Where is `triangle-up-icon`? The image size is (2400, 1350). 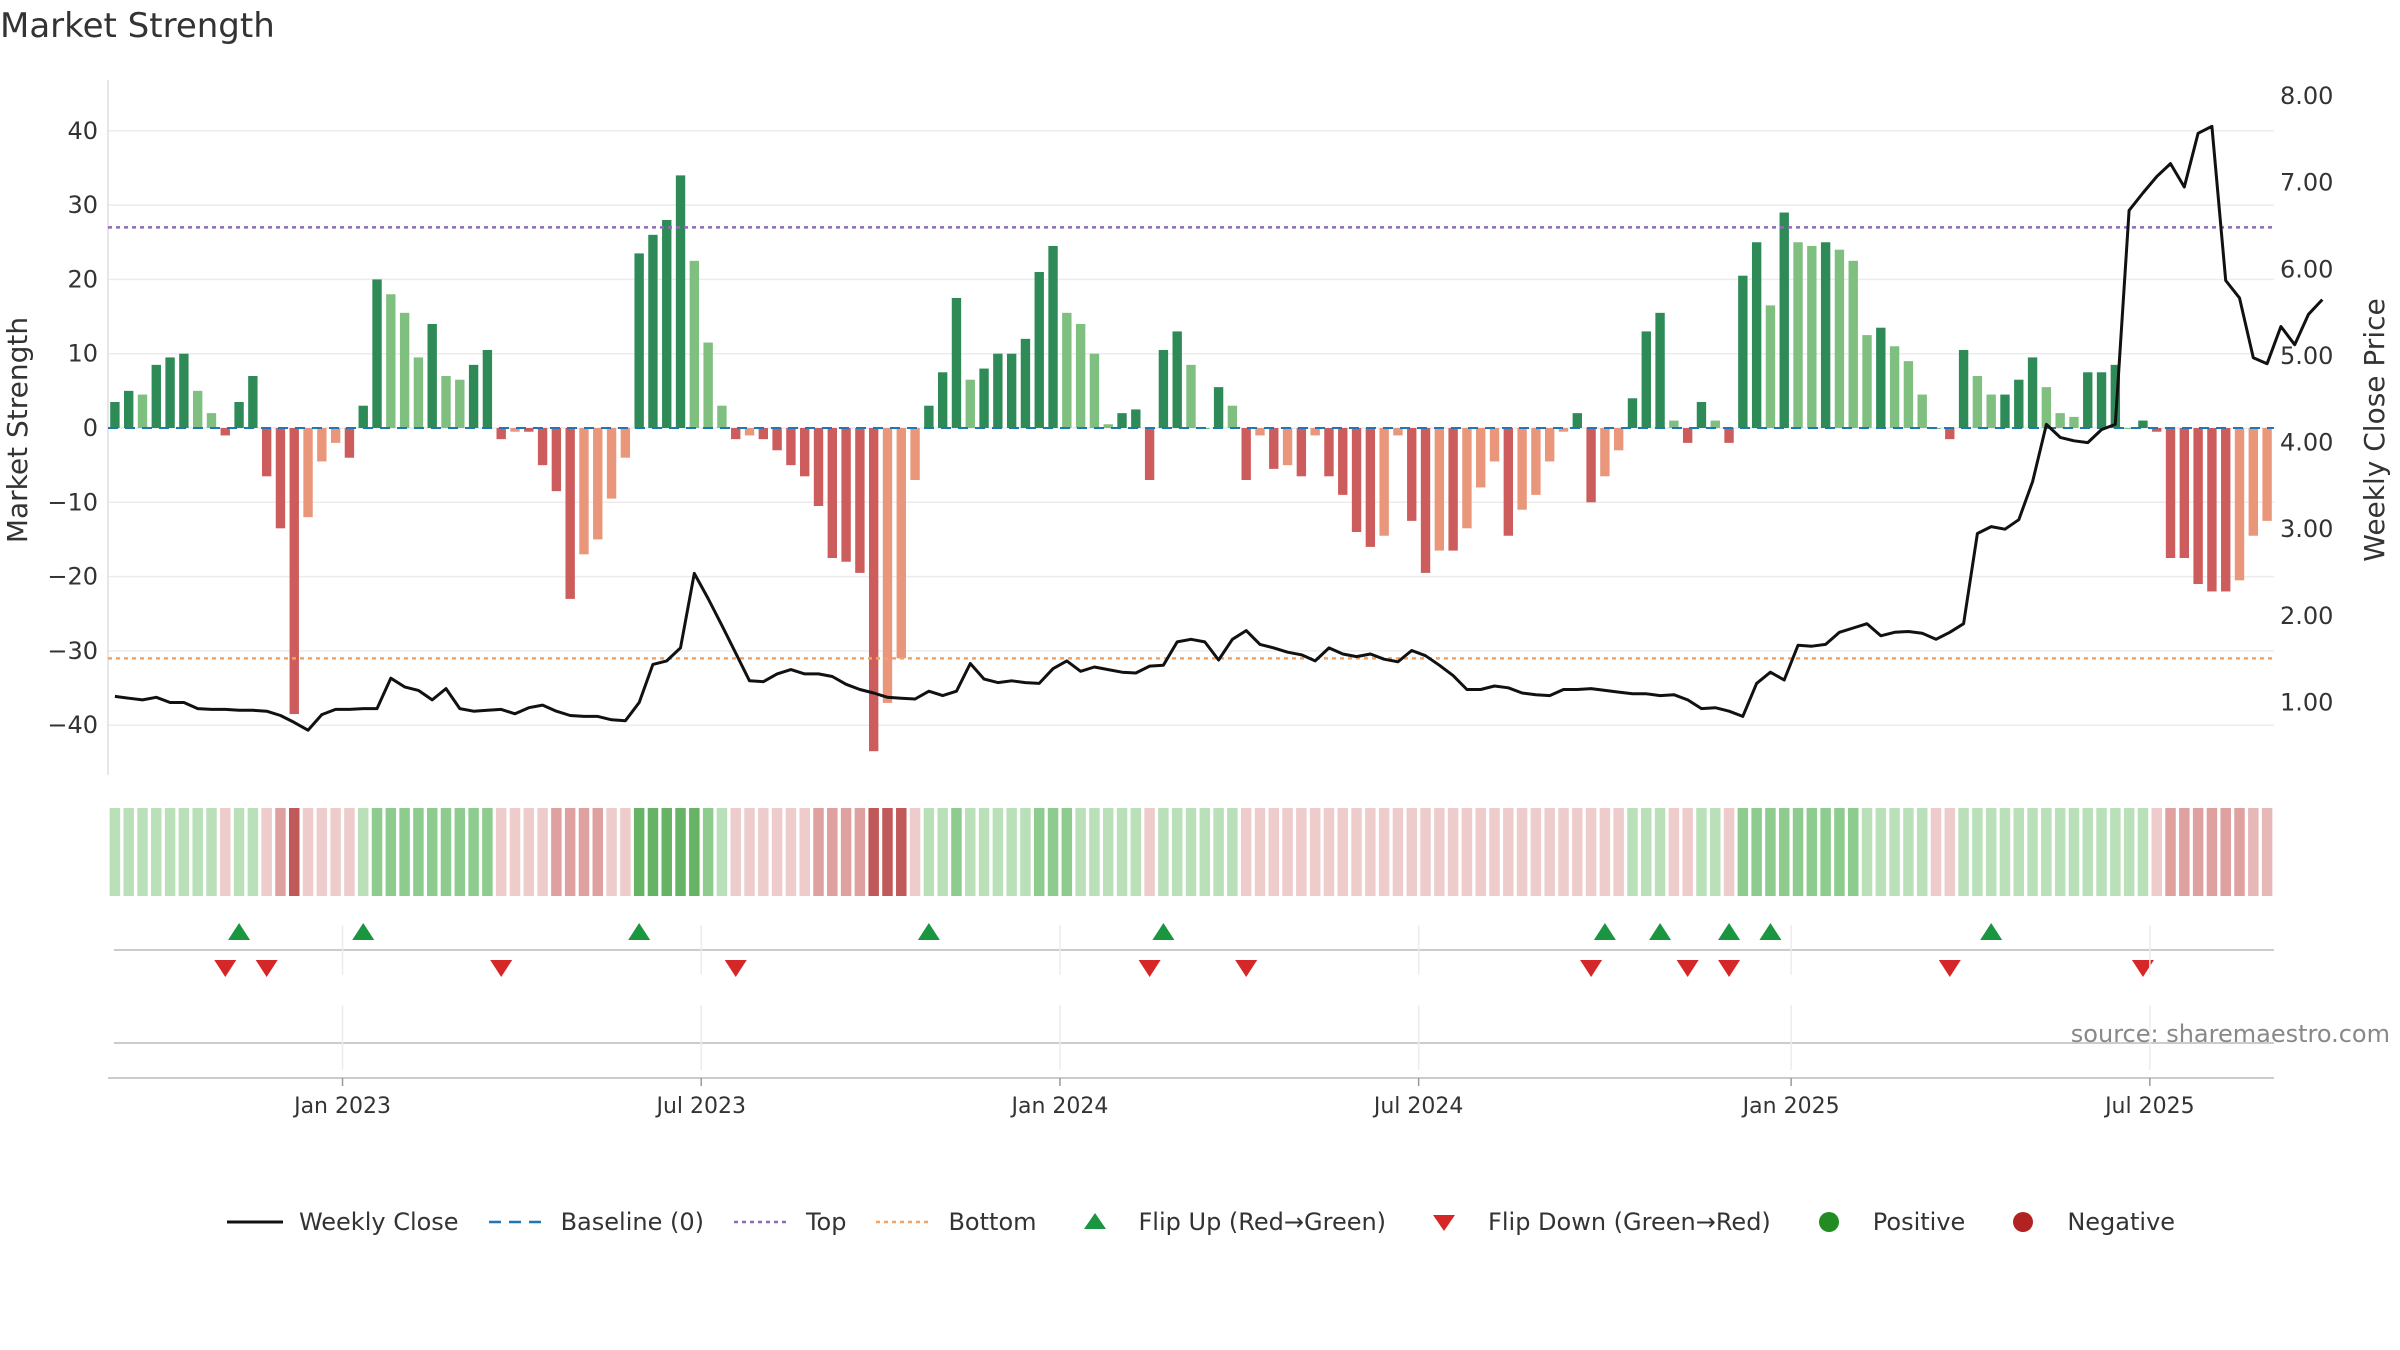 triangle-up-icon is located at coordinates (1094, 1221).